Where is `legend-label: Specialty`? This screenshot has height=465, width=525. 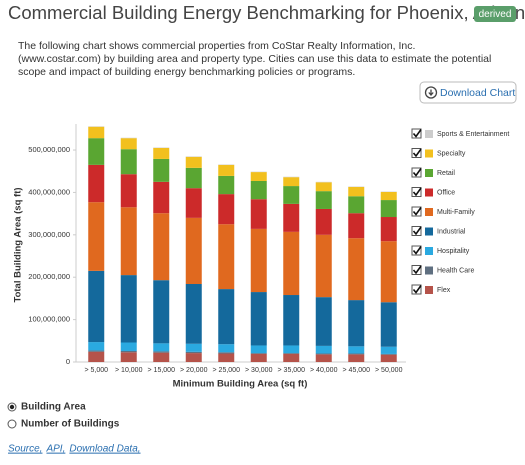
legend-label: Specialty is located at coordinates (451, 153).